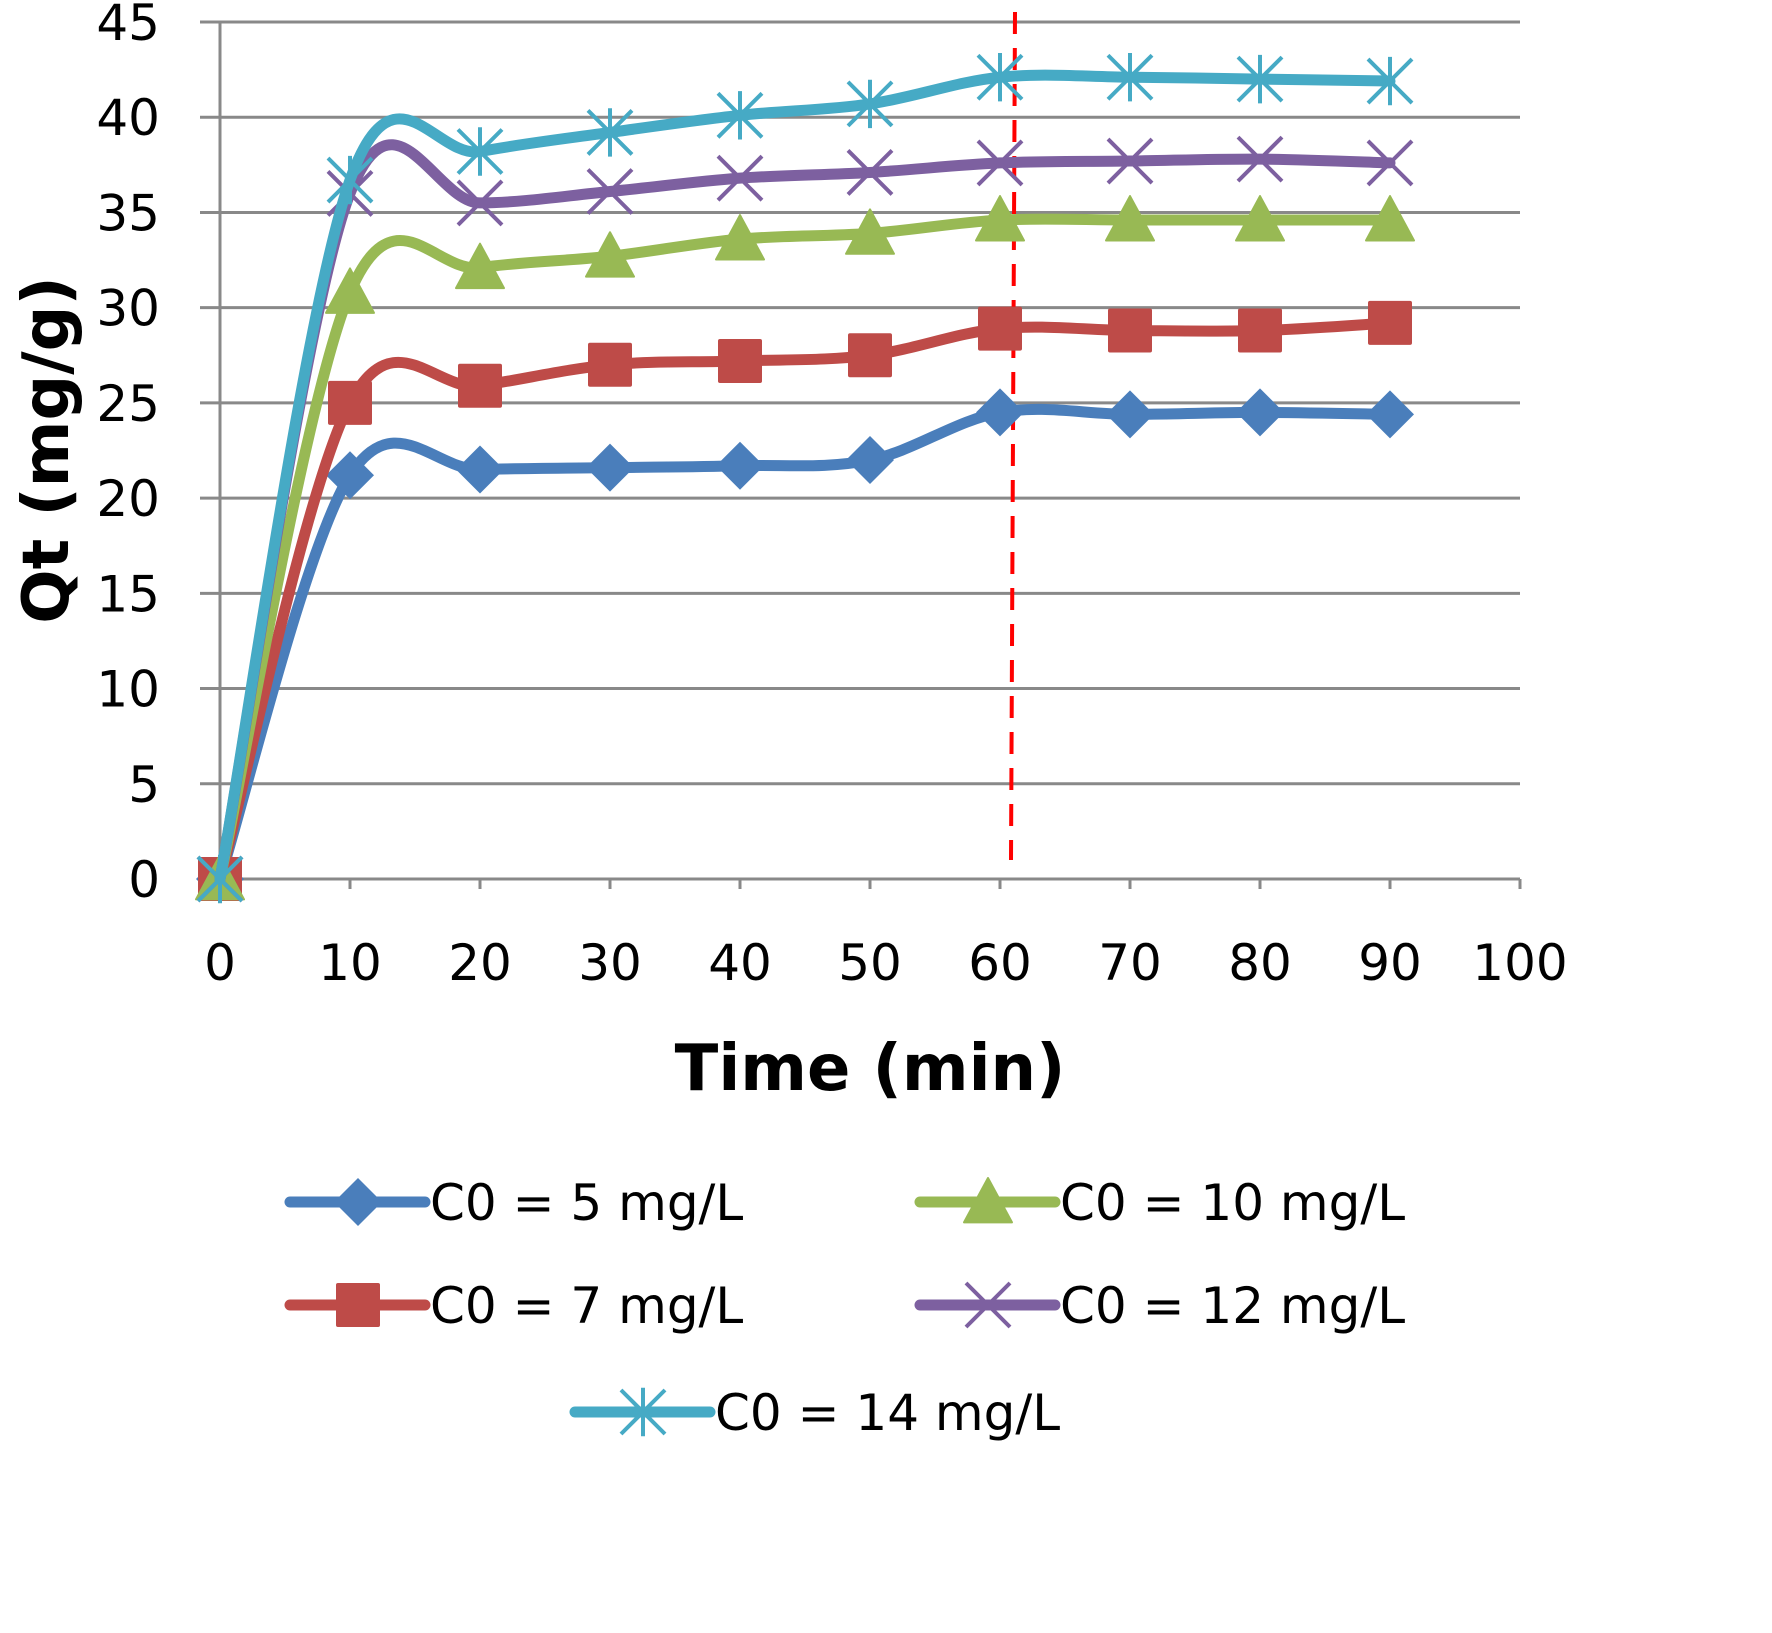 The height and width of the screenshot is (1633, 1772). I want to click on reference-dashed-line, so click(1013, 436).